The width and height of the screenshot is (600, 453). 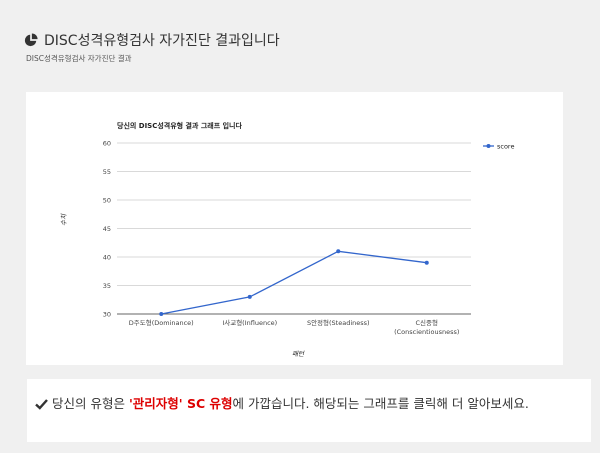 What do you see at coordinates (180, 125) in the screenshot?
I see `chart-title: 당신의 DISC성격유형 결과 그래프 입니다` at bounding box center [180, 125].